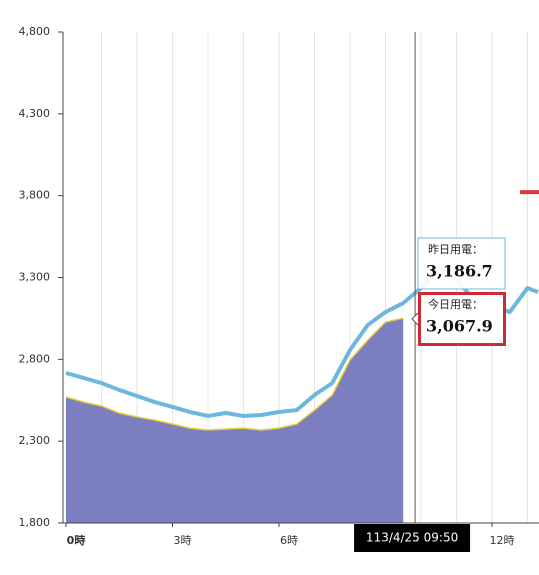 The width and height of the screenshot is (539, 575). I want to click on y-tick-label: 4,800, so click(35, 31).